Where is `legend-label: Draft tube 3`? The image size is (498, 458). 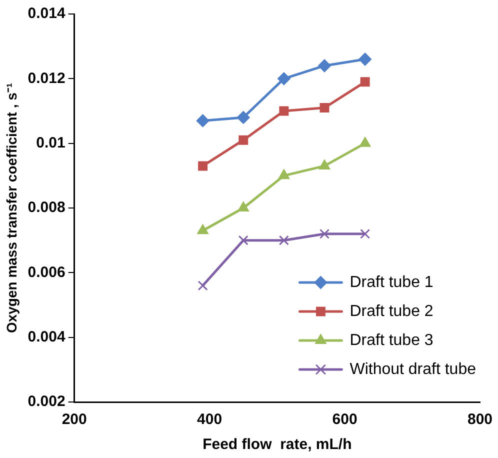
legend-label: Draft tube 3 is located at coordinates (392, 340).